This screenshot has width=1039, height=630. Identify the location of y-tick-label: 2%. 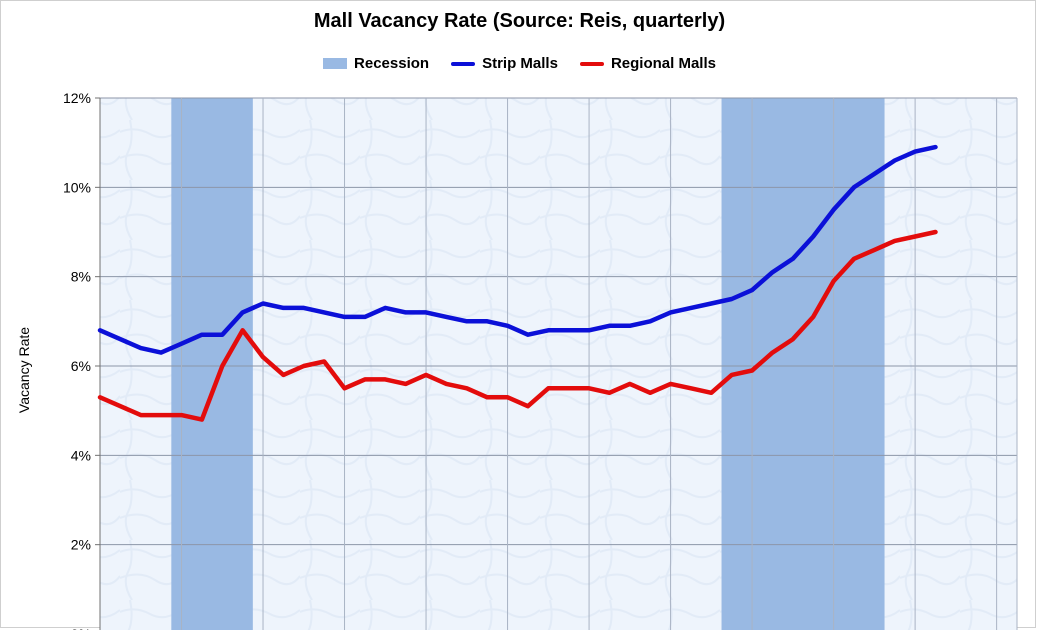
(81, 545).